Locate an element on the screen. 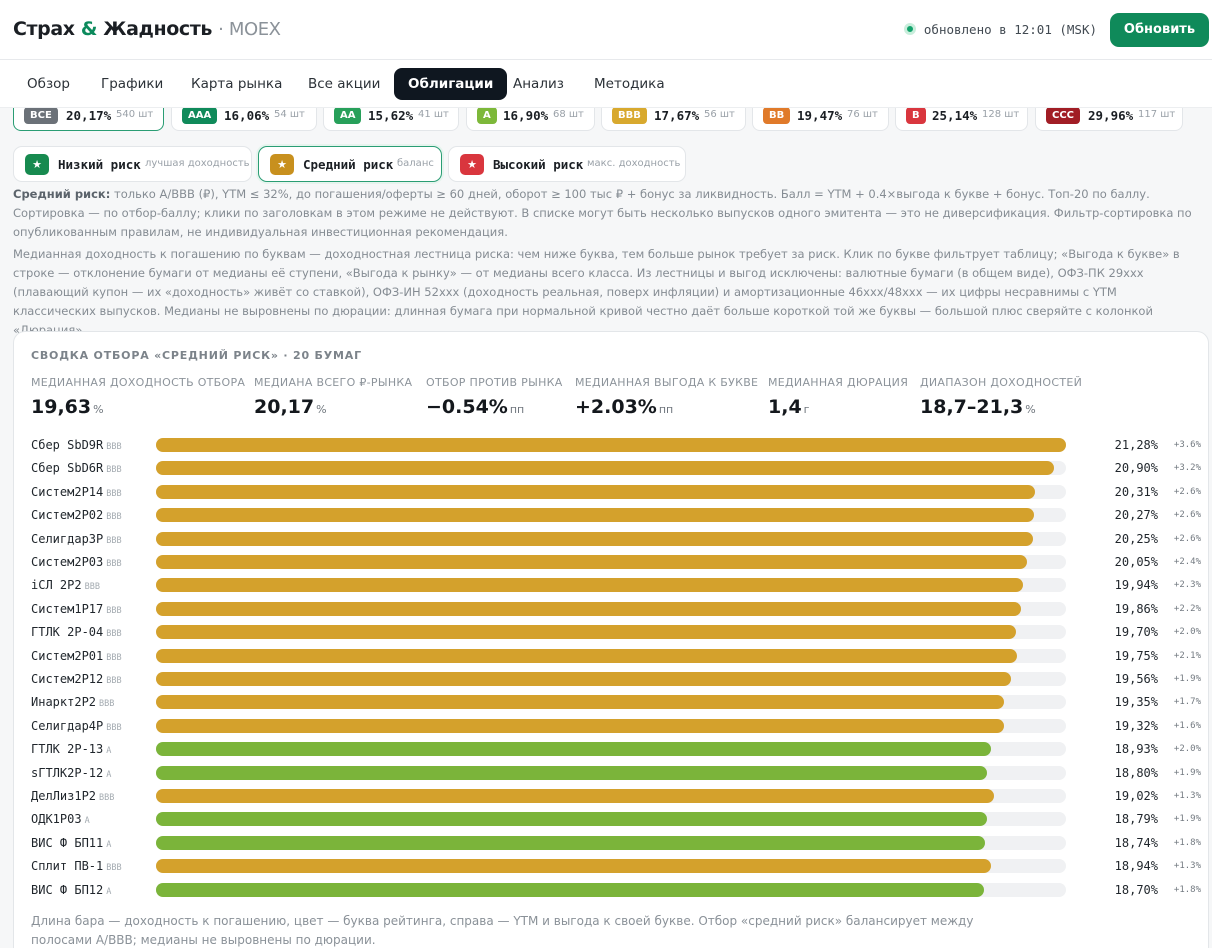  stat-label: ДИАПАЗОН ДОХОДНОСТЕЙ is located at coordinates (1001, 382).